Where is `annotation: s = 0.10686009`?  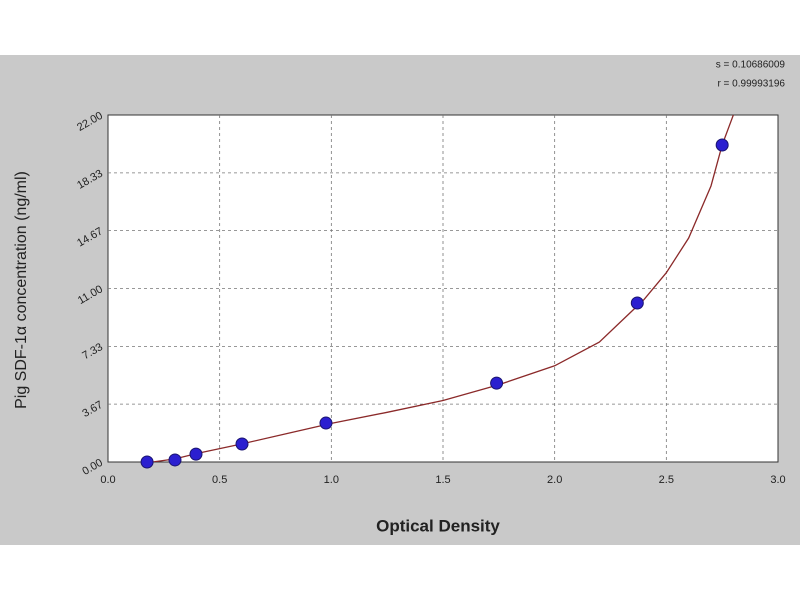
annotation: s = 0.10686009 is located at coordinates (751, 65).